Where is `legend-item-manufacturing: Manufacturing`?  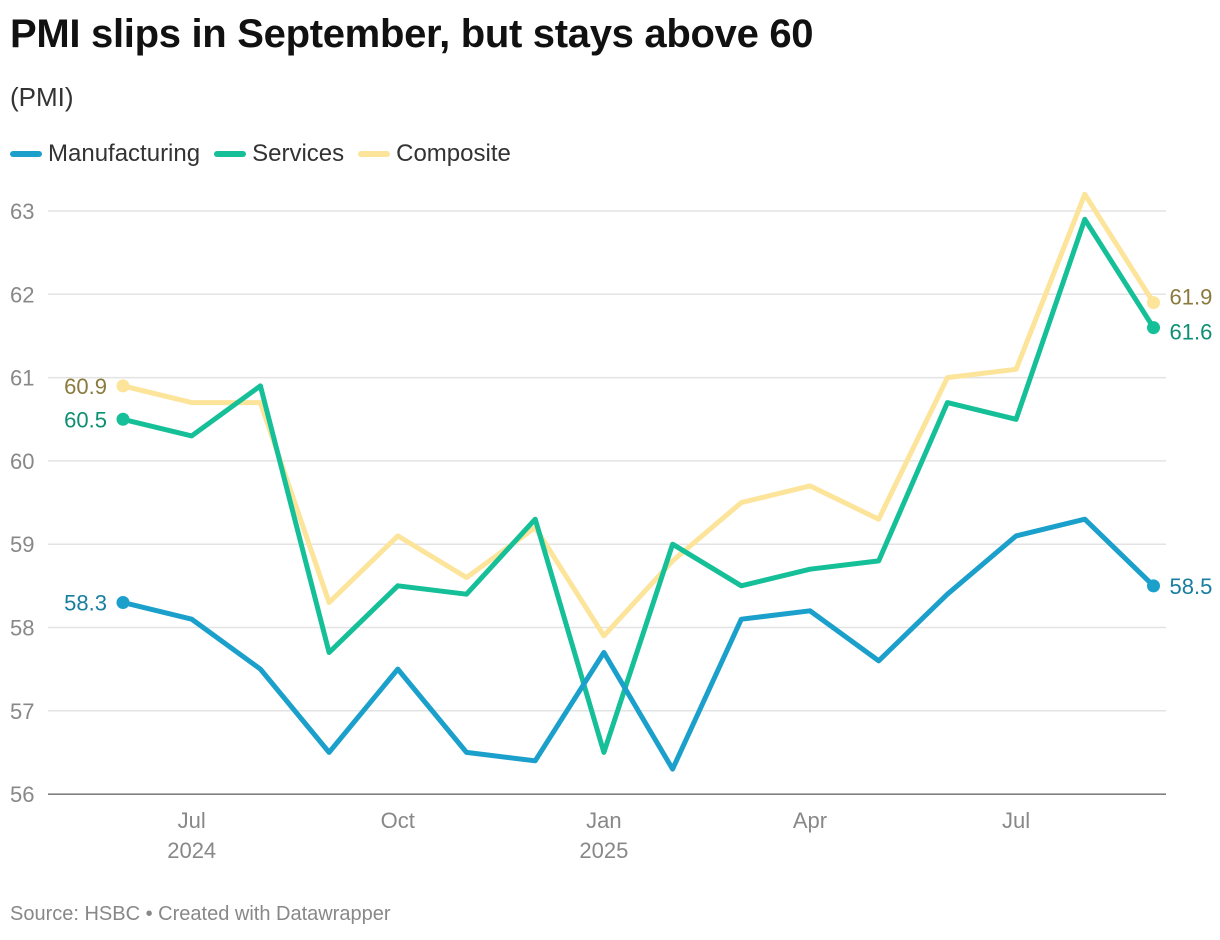 legend-item-manufacturing: Manufacturing is located at coordinates (105, 154).